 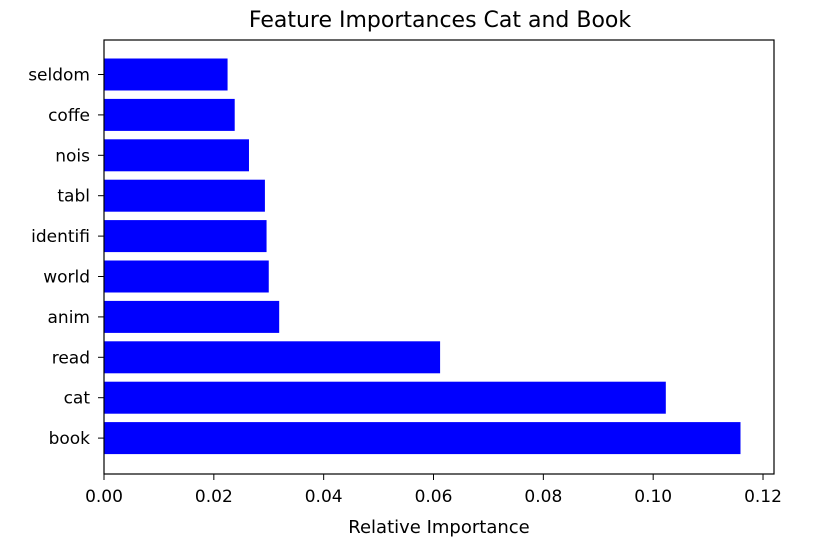 What do you see at coordinates (70, 439) in the screenshot?
I see `y-tick-label: book` at bounding box center [70, 439].